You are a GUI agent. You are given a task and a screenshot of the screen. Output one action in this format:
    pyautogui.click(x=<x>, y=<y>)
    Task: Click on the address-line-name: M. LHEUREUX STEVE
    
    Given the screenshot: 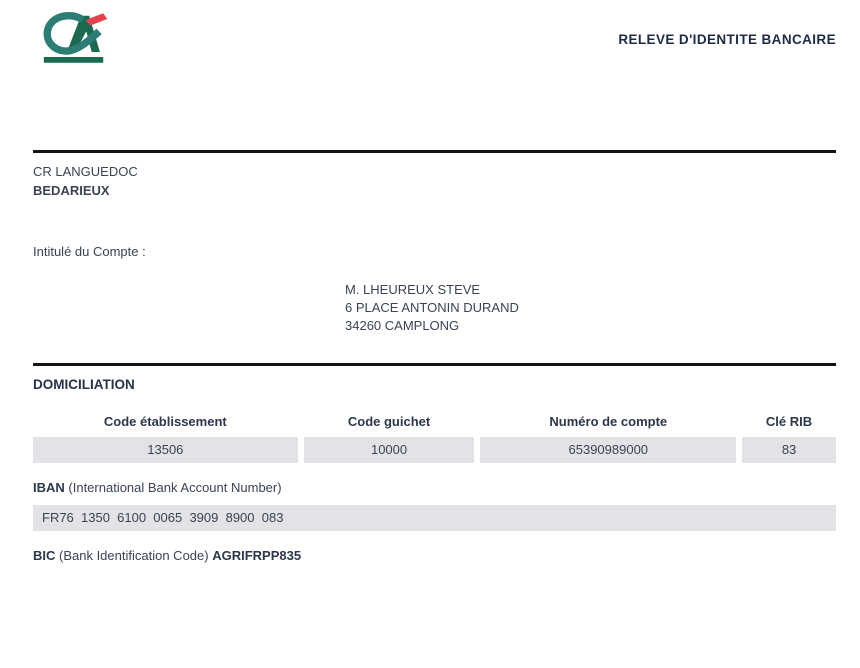 What is the action you would take?
    pyautogui.click(x=413, y=289)
    